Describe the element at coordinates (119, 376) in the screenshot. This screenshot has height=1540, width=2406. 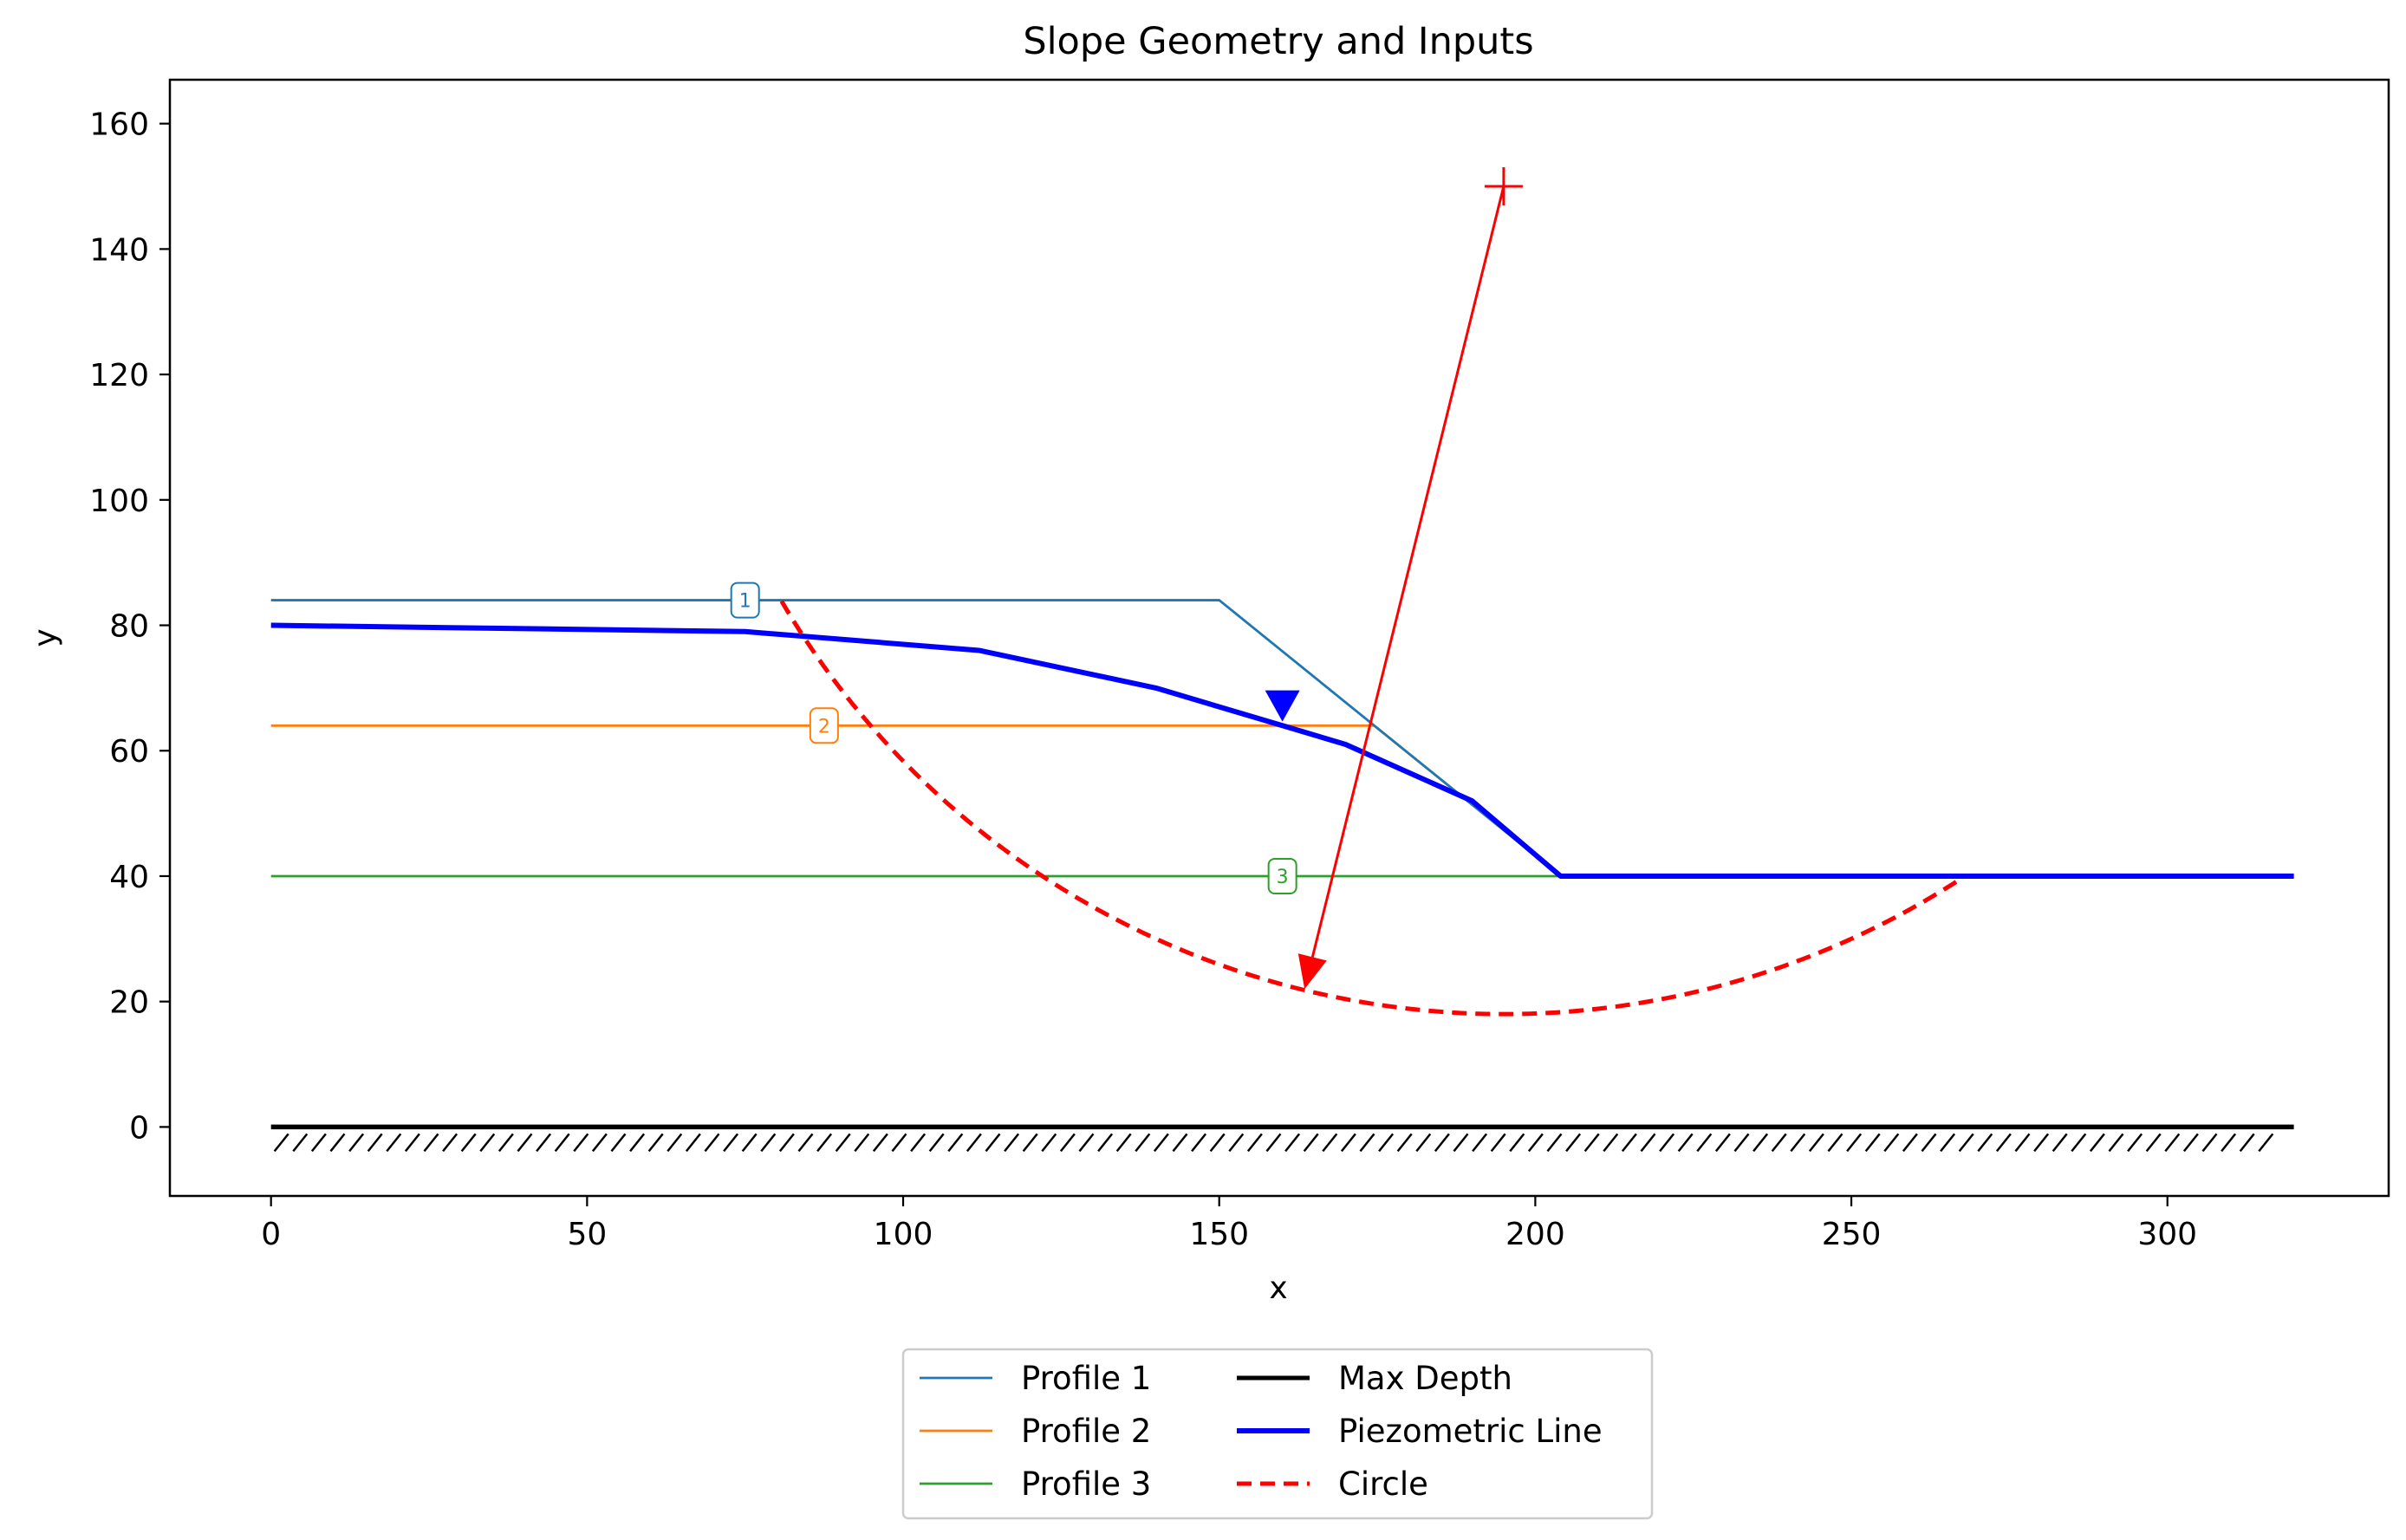
I see `y-tick-label: 120` at that location.